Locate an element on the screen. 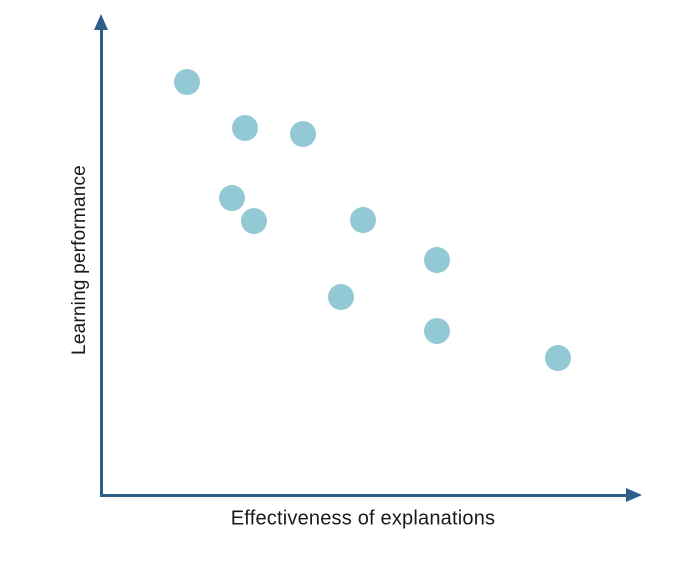 The height and width of the screenshot is (564, 696). y-axis-line is located at coordinates (101, 261).